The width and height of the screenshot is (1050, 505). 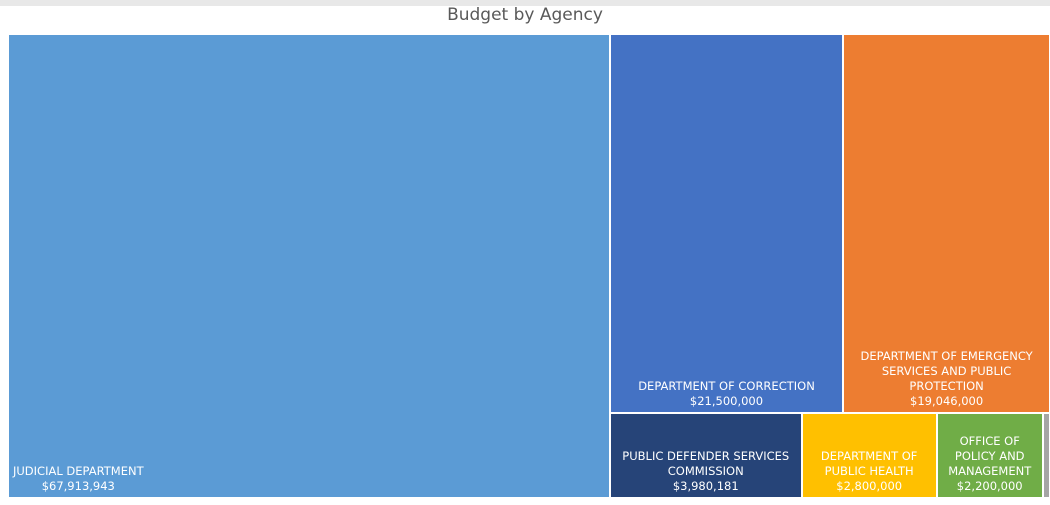 What do you see at coordinates (525, 3) in the screenshot?
I see `top-band` at bounding box center [525, 3].